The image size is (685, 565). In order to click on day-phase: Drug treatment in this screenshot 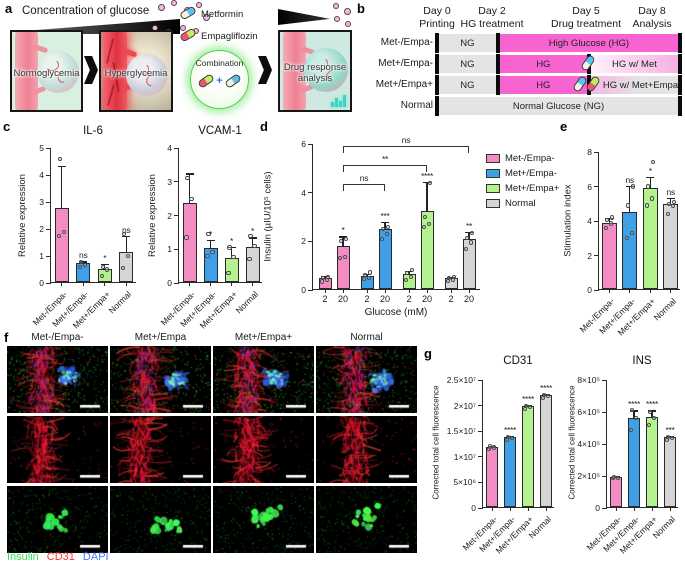, I will do `click(586, 23)`.